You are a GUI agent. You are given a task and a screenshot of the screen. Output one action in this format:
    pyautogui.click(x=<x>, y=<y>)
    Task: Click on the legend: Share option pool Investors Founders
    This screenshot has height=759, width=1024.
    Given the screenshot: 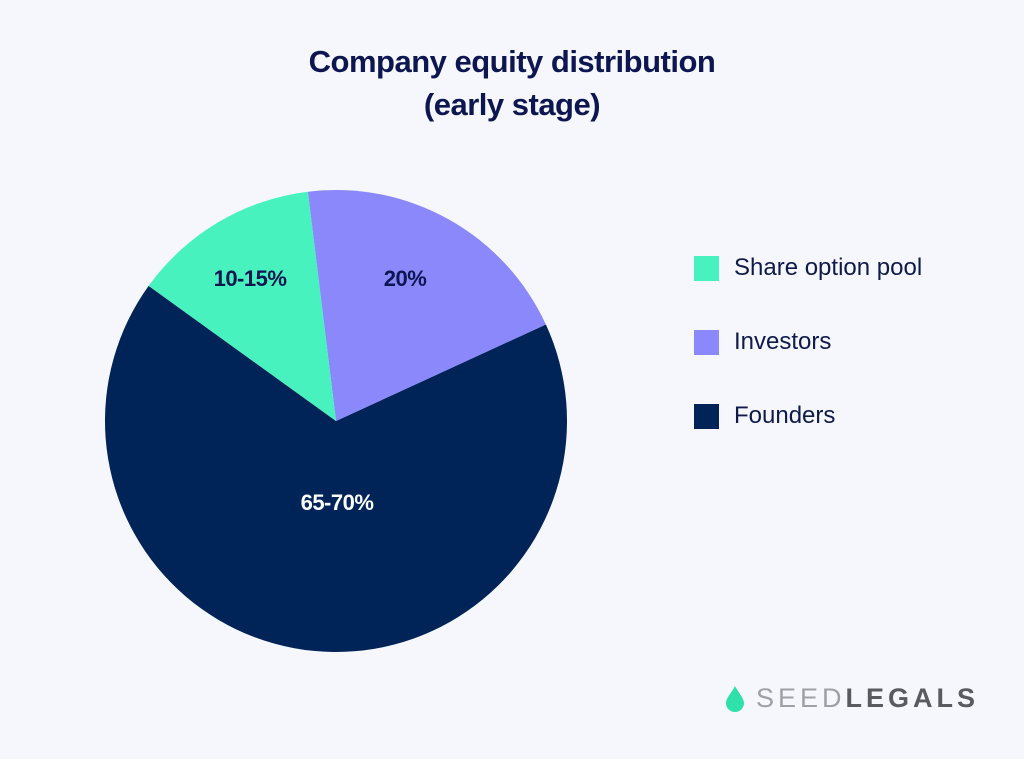 What is the action you would take?
    pyautogui.click(x=808, y=361)
    